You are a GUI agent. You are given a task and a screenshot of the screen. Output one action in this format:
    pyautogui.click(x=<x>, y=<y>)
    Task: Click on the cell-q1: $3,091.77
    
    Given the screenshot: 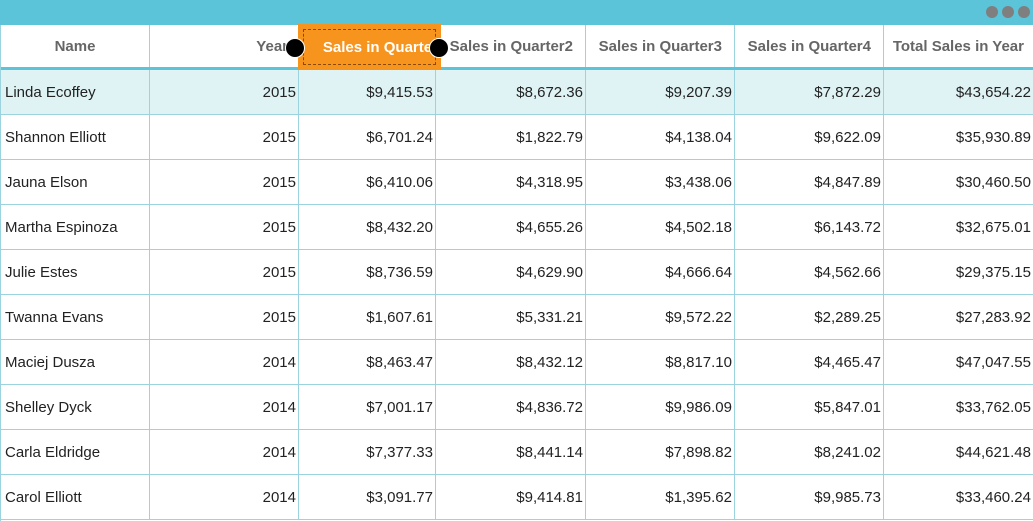 What is the action you would take?
    pyautogui.click(x=367, y=497)
    